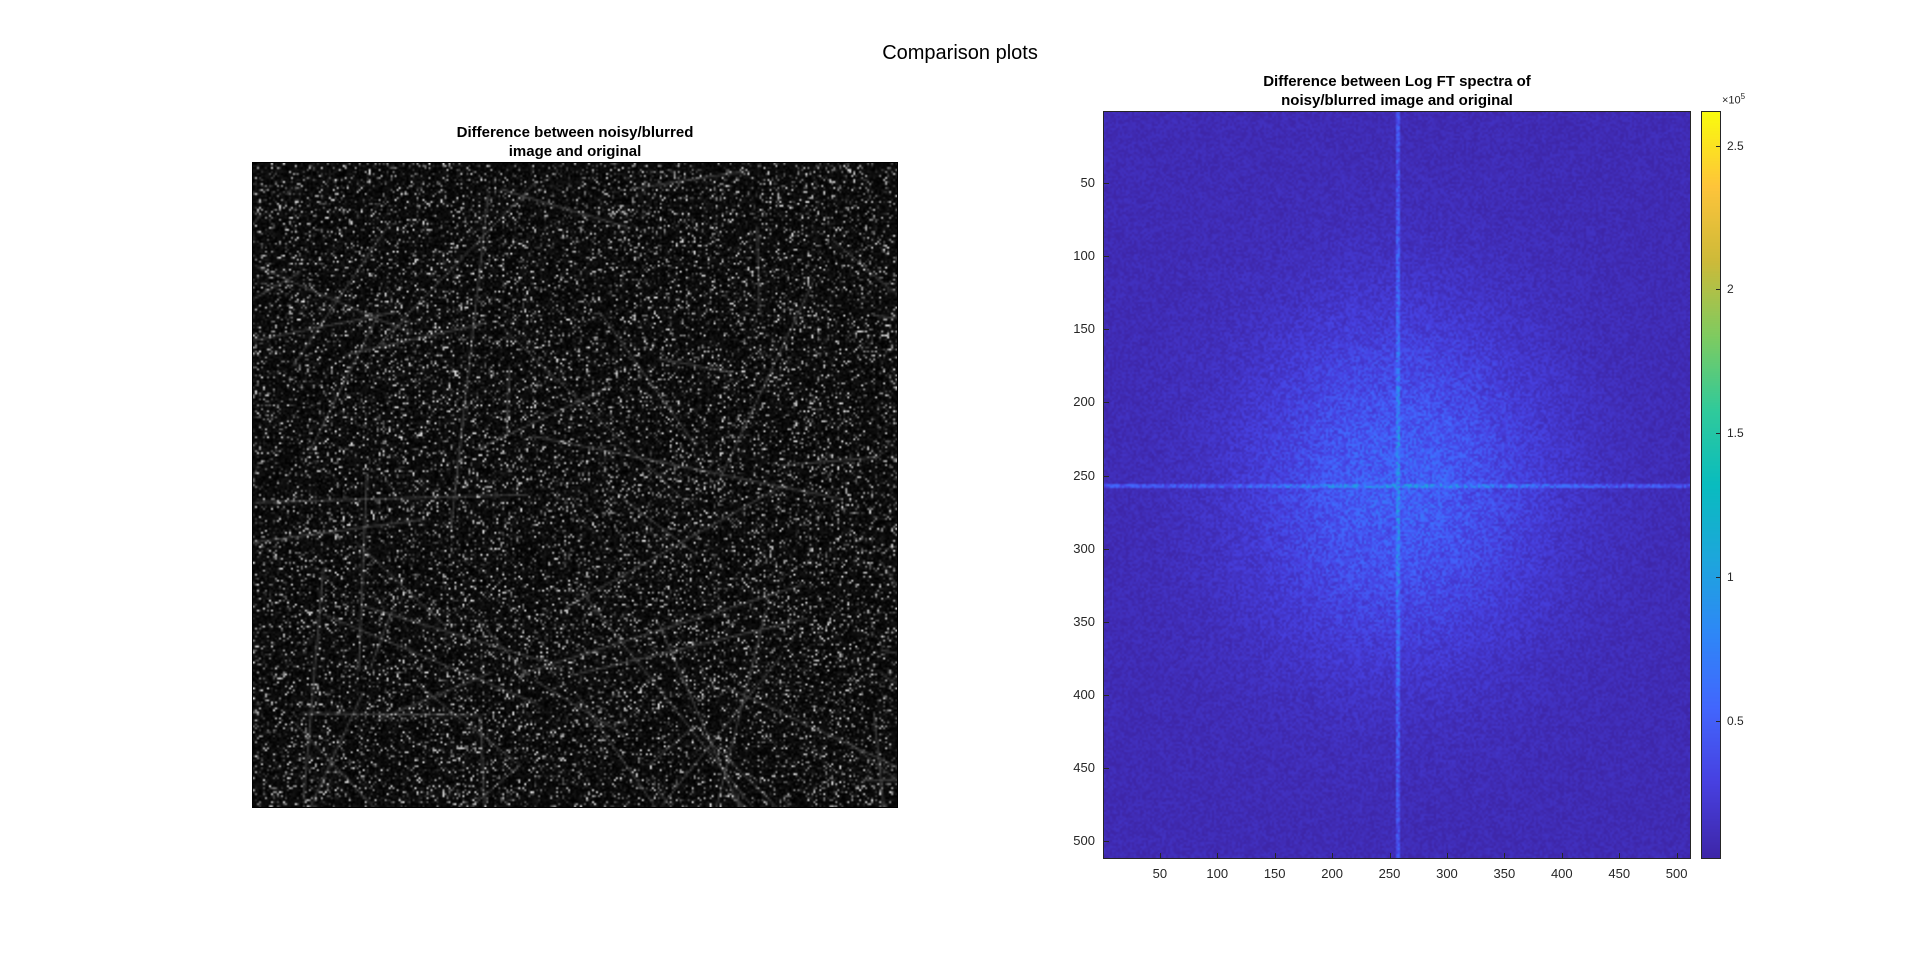 The image size is (1920, 955). Describe the element at coordinates (1397, 100) in the screenshot. I see `right-plot-title-line-2: noisy/blurred image and original` at that location.